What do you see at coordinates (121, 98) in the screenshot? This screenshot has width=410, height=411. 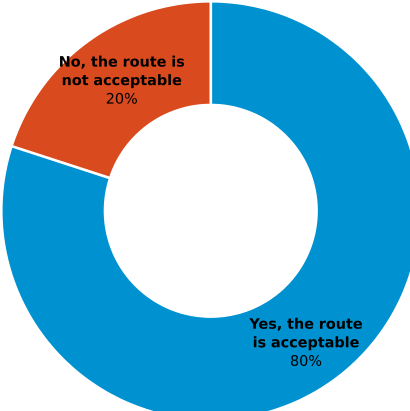 I see `data-label: 20%` at bounding box center [121, 98].